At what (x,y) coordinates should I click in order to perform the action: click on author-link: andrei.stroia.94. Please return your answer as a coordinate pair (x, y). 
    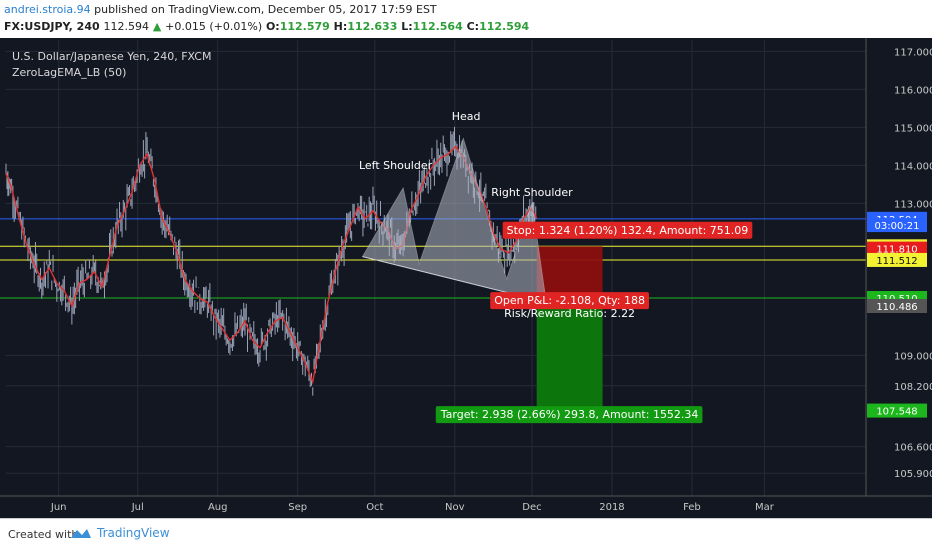
    Looking at the image, I should click on (47, 9).